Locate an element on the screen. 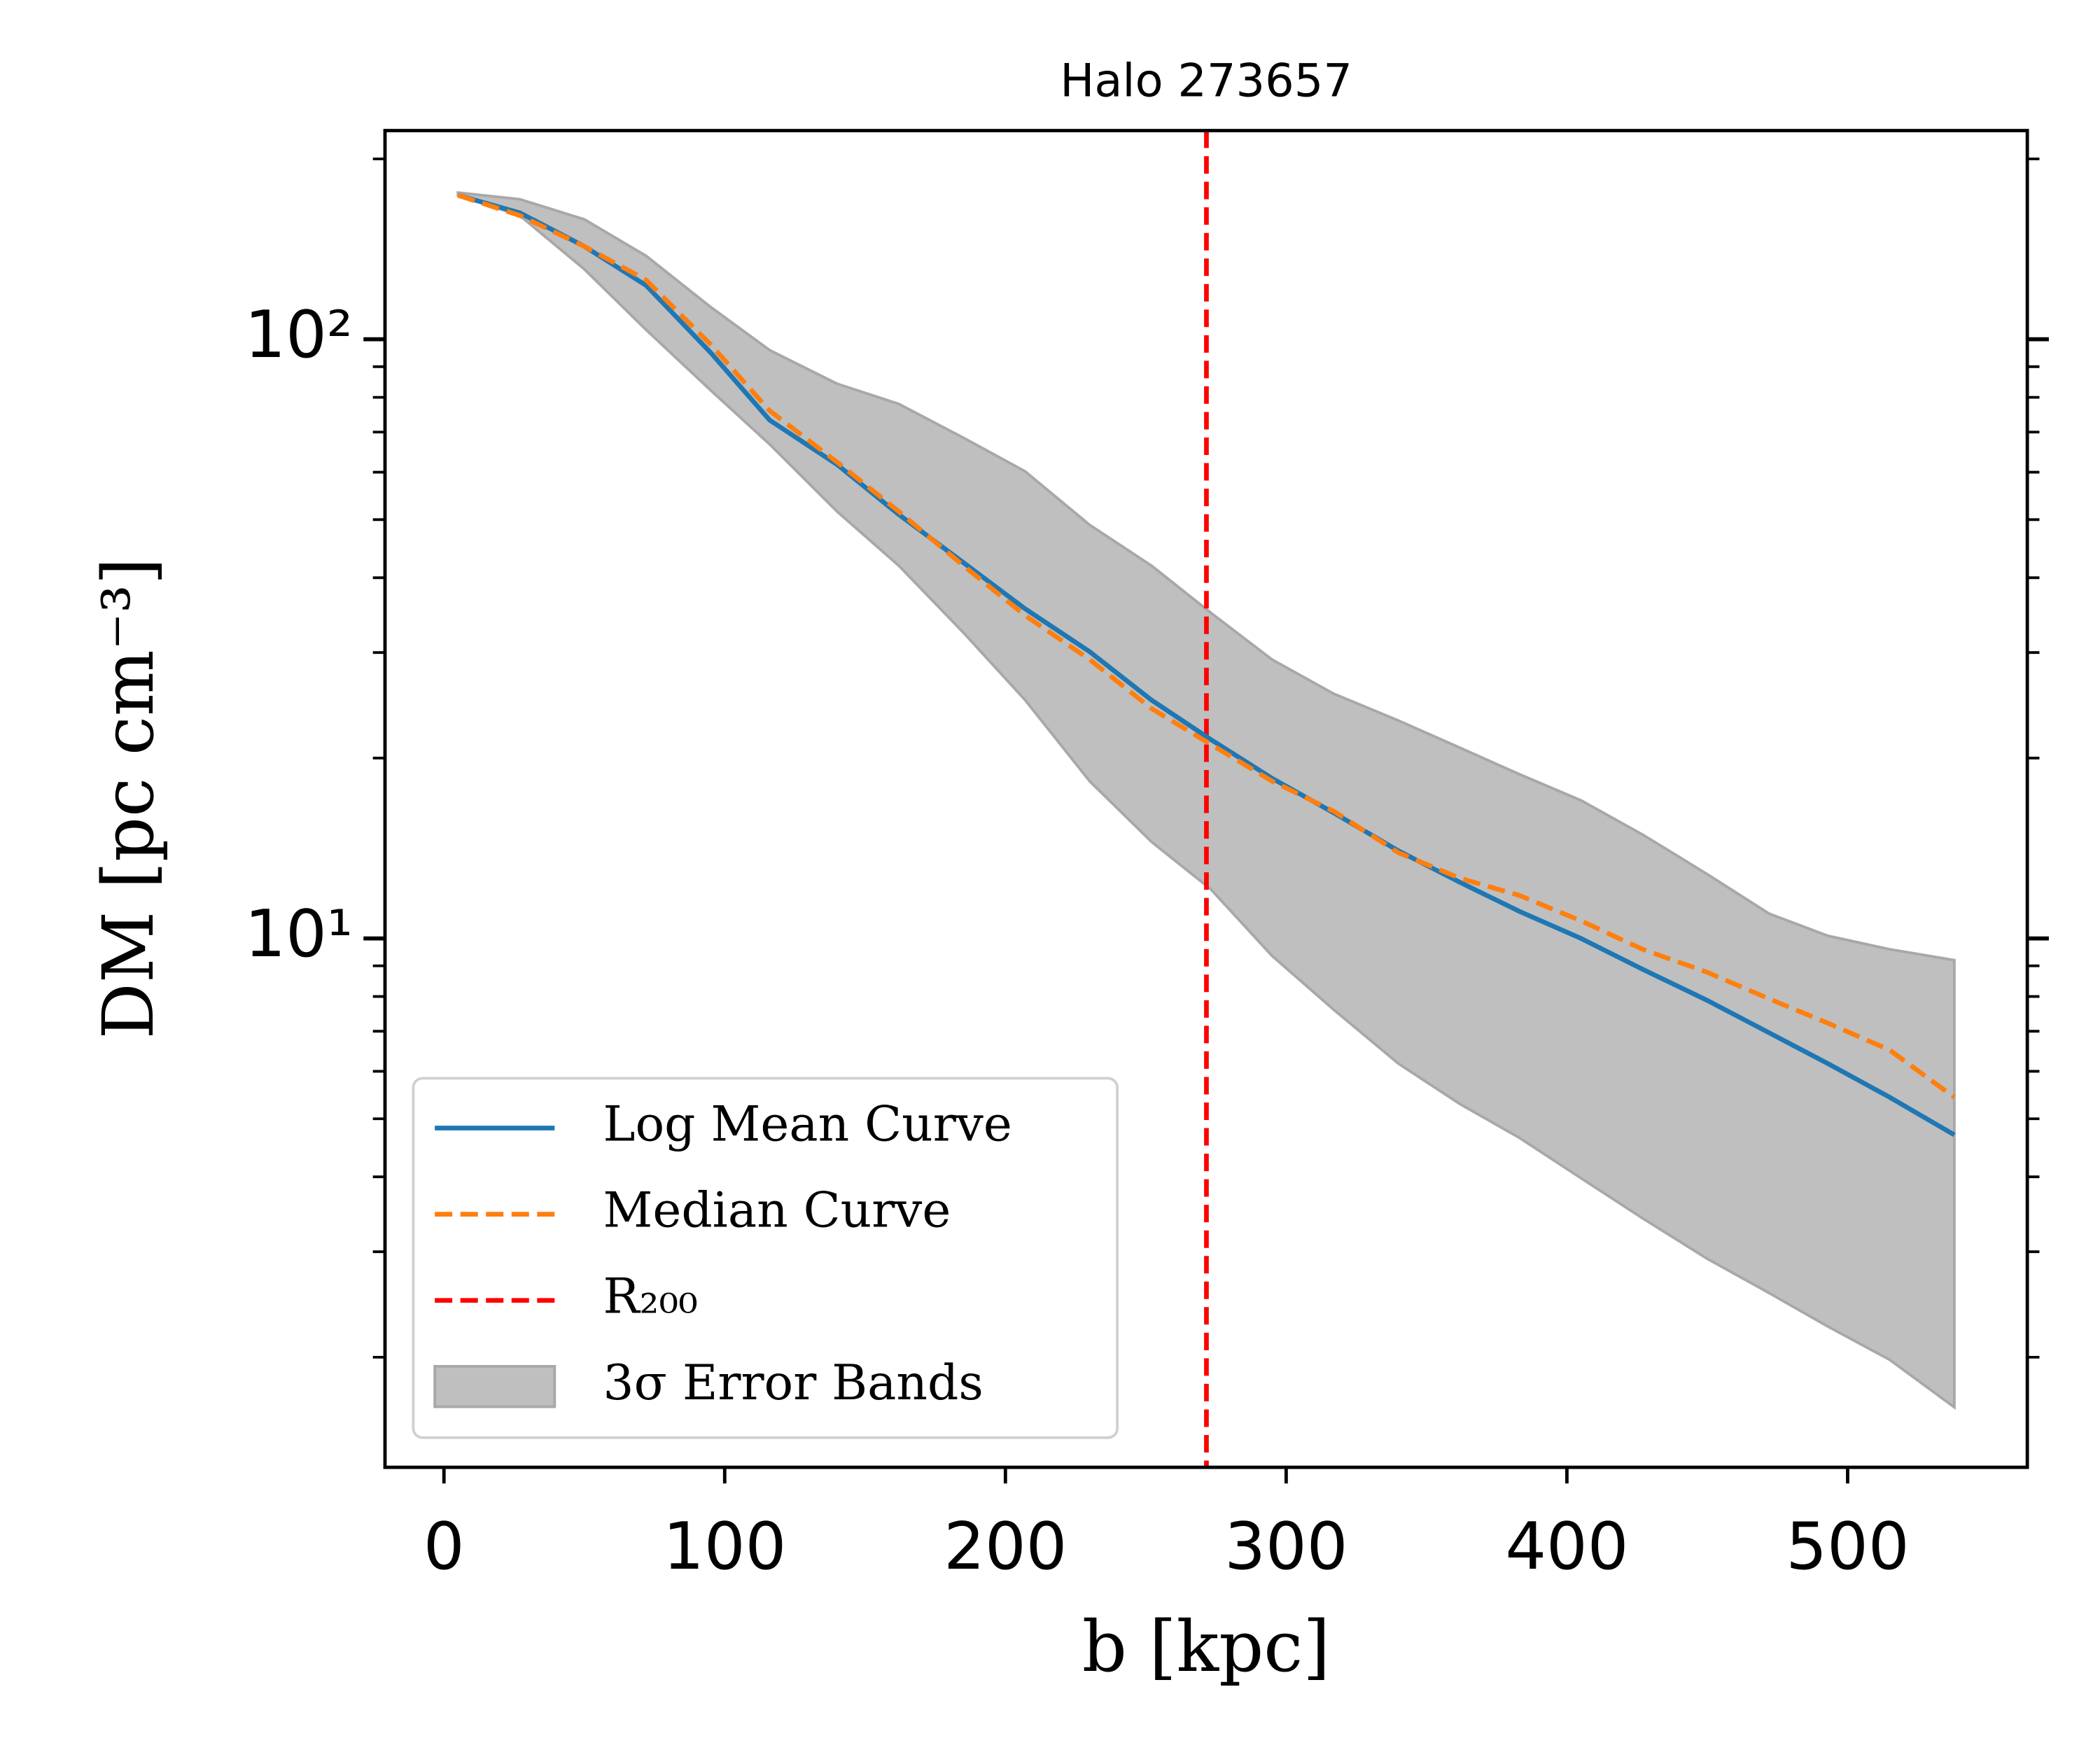 This screenshot has width=2100, height=1750. legend-label: R₂₀₀ is located at coordinates (650, 1297).